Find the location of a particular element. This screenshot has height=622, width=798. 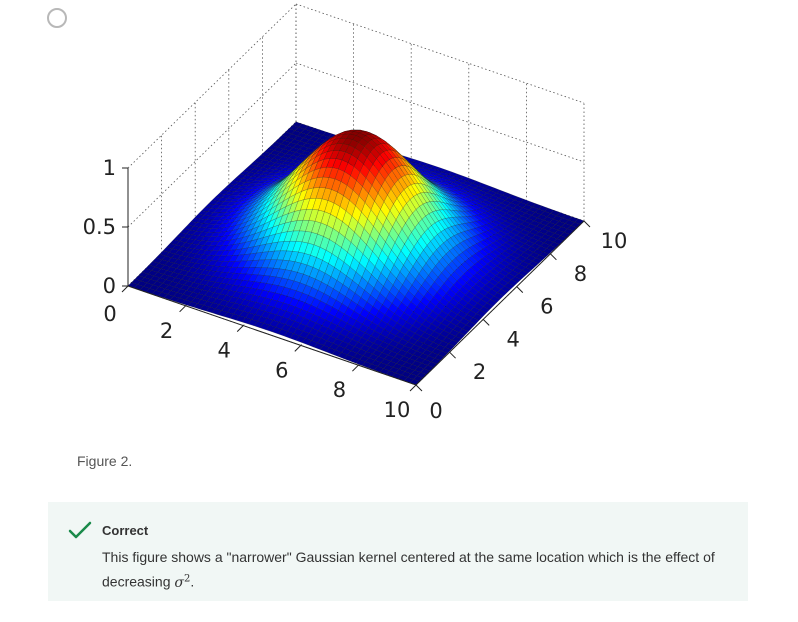

answer-option-radio is located at coordinates (57, 18).